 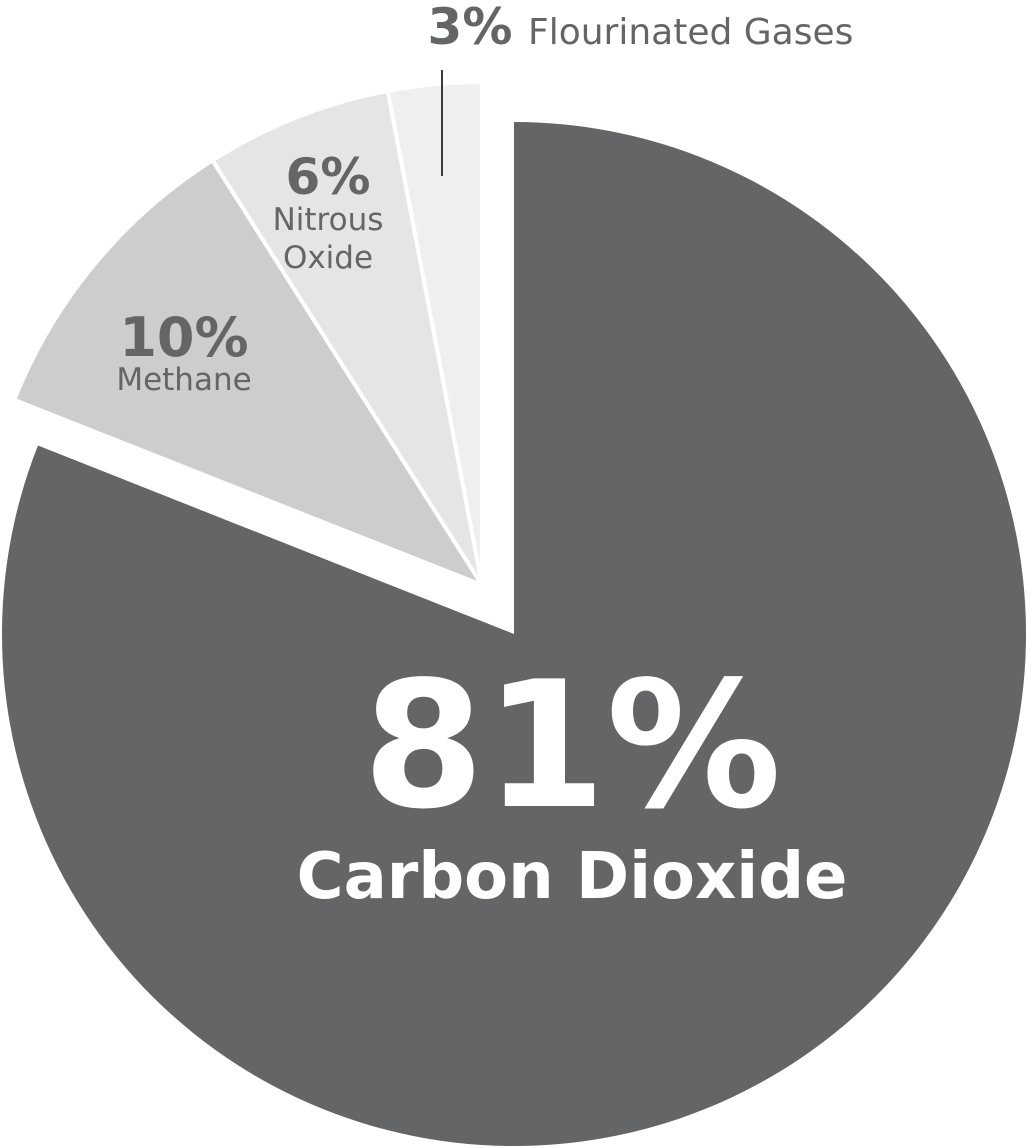 I want to click on slice-name-nitrous-oxide-1: Nitrous, so click(x=328, y=220).